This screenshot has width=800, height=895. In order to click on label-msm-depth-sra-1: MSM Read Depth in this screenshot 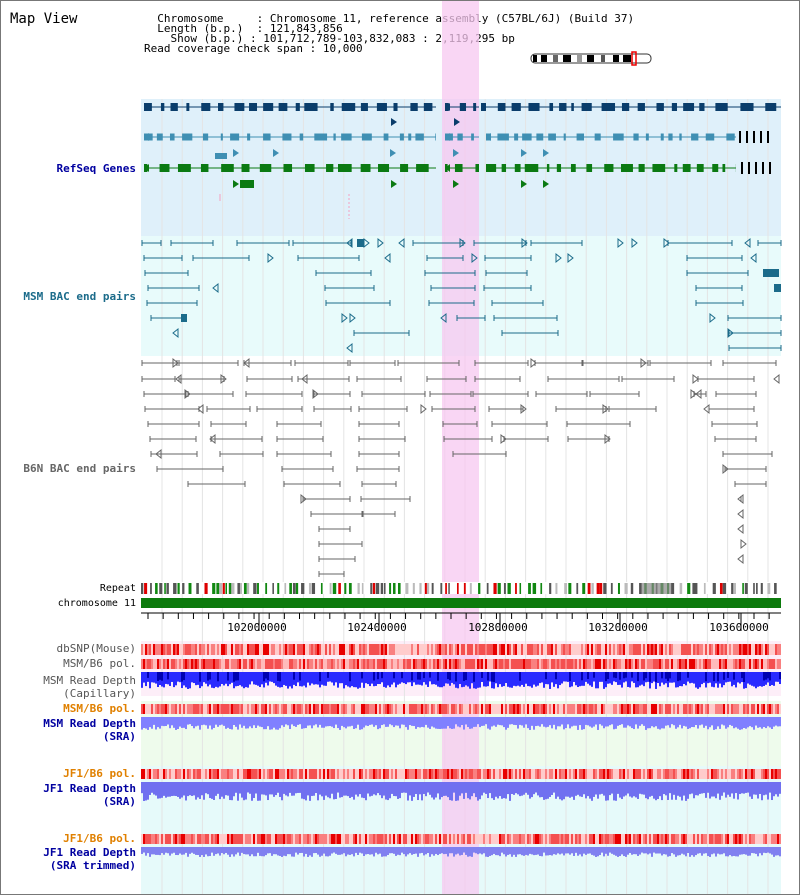, I will do `click(89, 723)`.